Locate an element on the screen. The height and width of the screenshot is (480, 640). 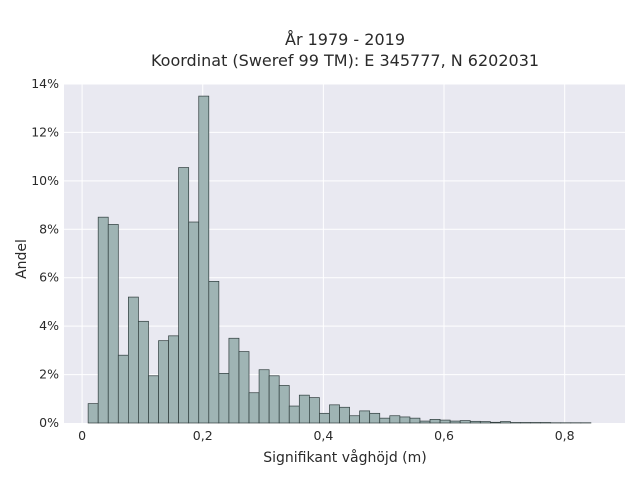
x-axis-ticks: 0 0,2 0,4 0,6 0,8 is located at coordinates (326, 435).